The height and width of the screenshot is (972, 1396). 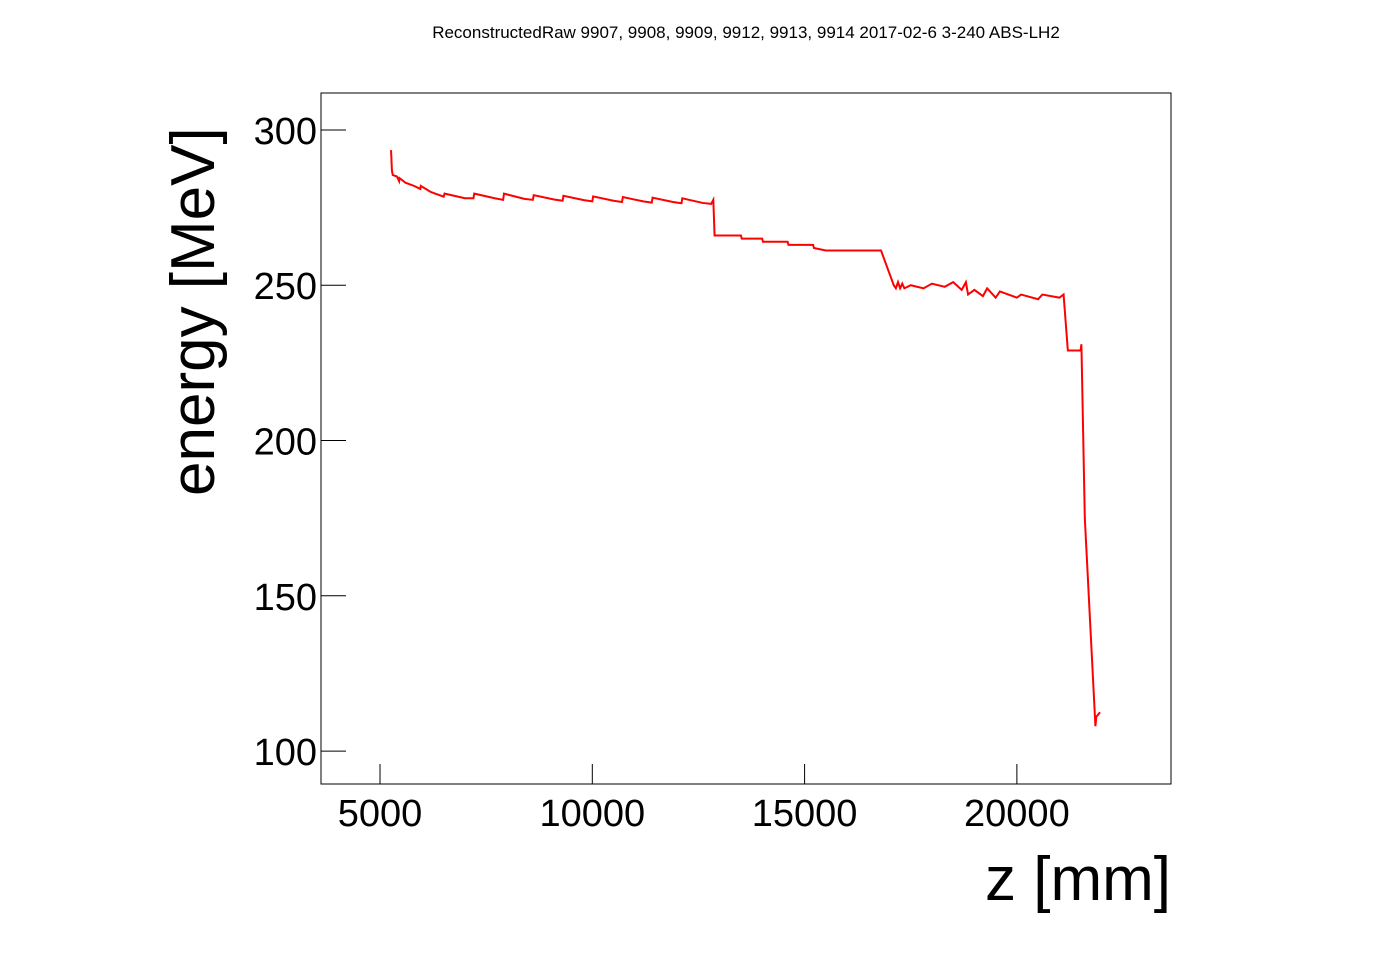 What do you see at coordinates (285, 287) in the screenshot?
I see `y-tick-label: 250` at bounding box center [285, 287].